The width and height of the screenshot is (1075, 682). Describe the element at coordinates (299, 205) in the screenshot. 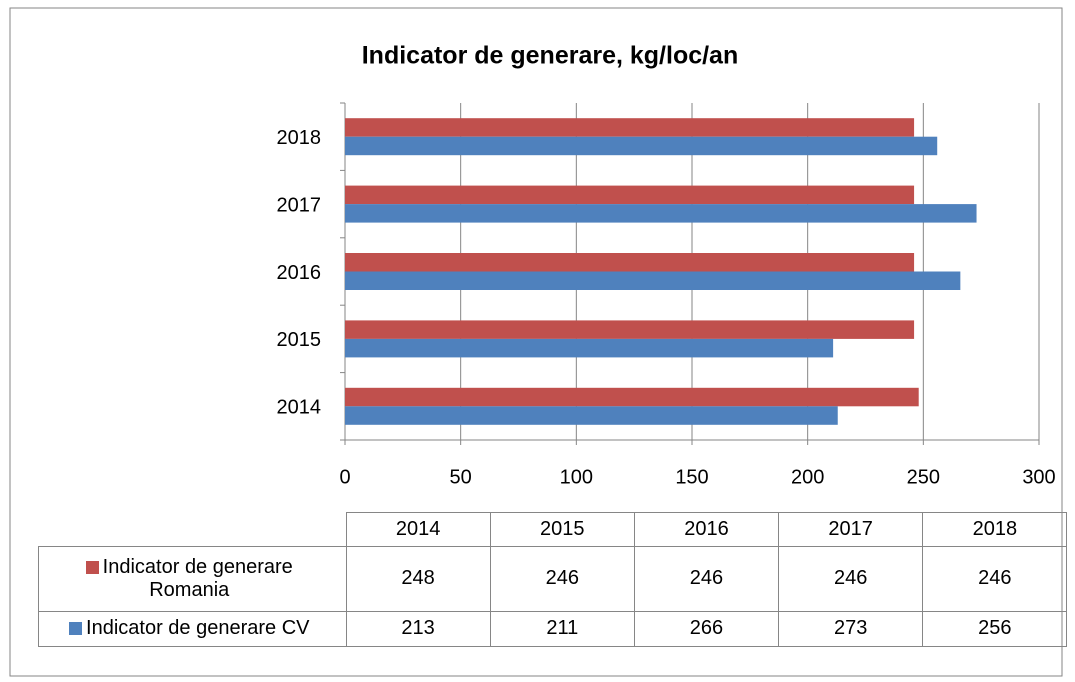

I see `y-tick-label: 2017` at that location.